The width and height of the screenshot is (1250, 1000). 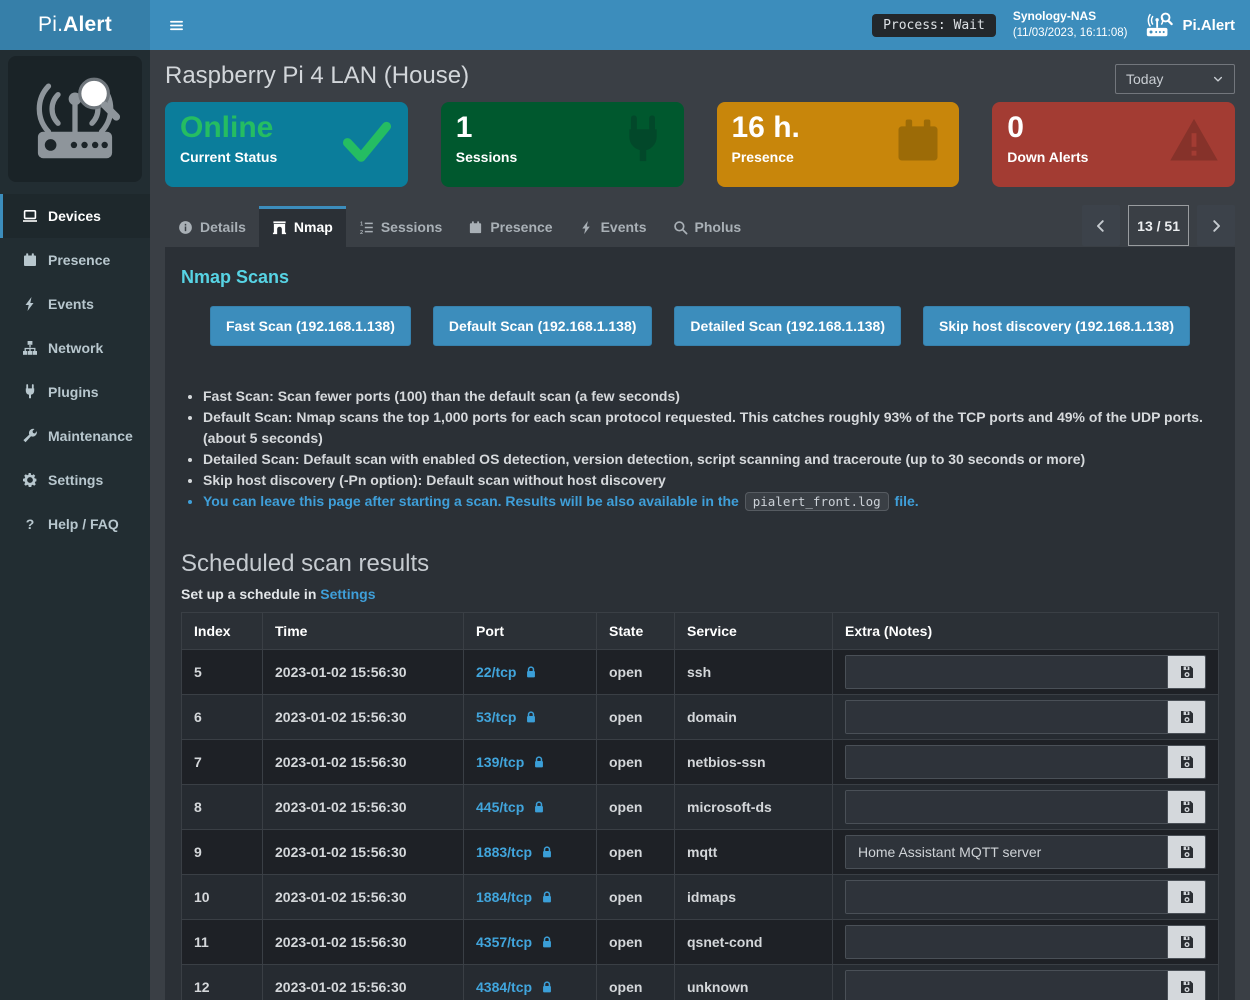 I want to click on skip-host-discovery-button: Skip host discovery (192.168.1.138), so click(x=1056, y=326).